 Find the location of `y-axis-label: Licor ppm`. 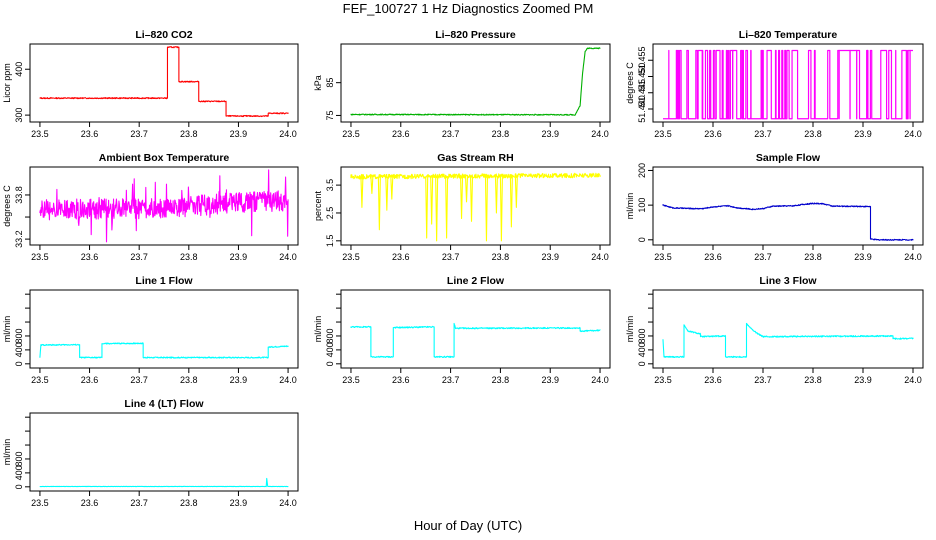

y-axis-label: Licor ppm is located at coordinates (7, 83).